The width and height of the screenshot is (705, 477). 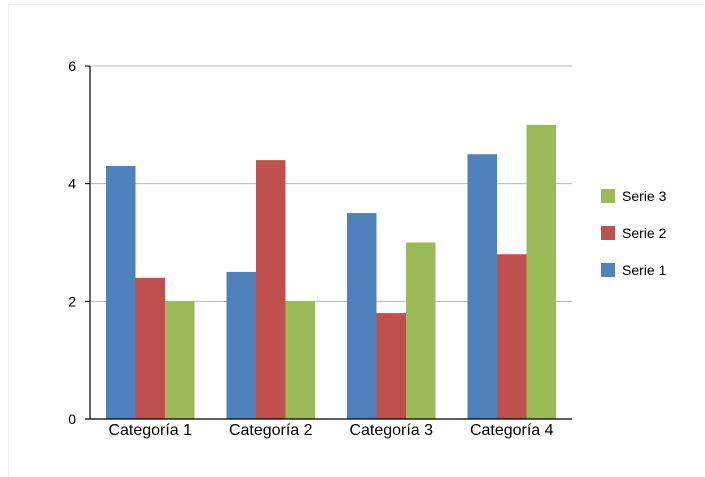 What do you see at coordinates (644, 270) in the screenshot?
I see `legend-label-serie-1: Serie 1` at bounding box center [644, 270].